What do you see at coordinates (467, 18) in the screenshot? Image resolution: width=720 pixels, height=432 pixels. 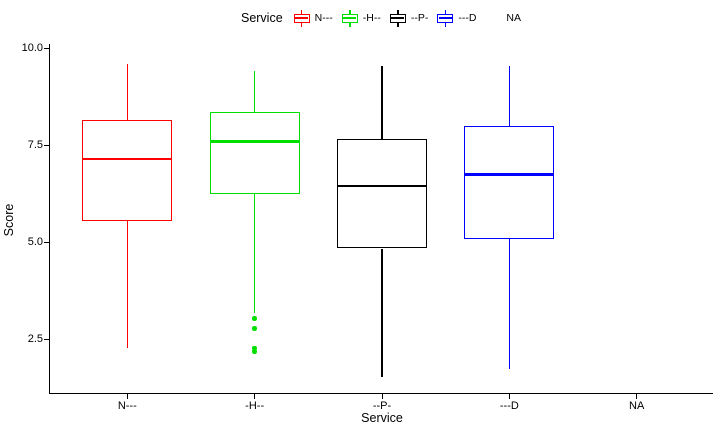 I see `legend-item-label: ---D` at bounding box center [467, 18].